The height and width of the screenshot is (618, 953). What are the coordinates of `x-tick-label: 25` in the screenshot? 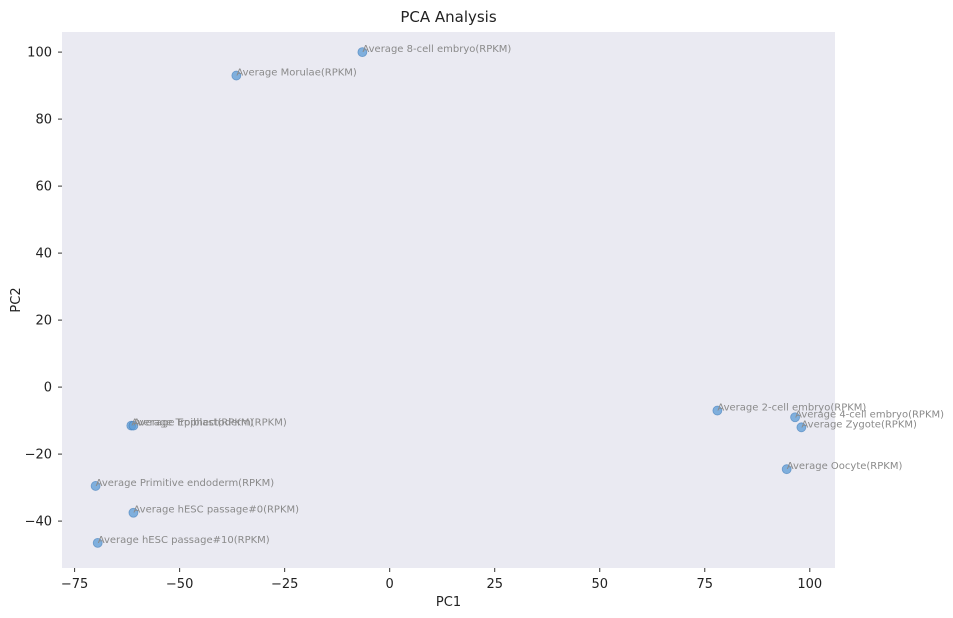 It's located at (494, 584).